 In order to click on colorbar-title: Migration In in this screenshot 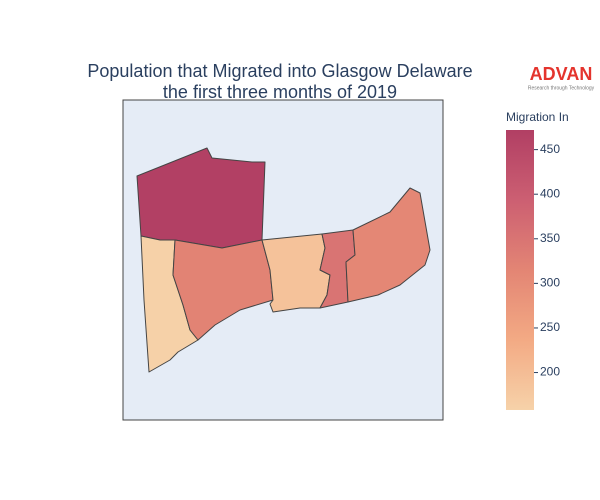, I will do `click(537, 117)`.